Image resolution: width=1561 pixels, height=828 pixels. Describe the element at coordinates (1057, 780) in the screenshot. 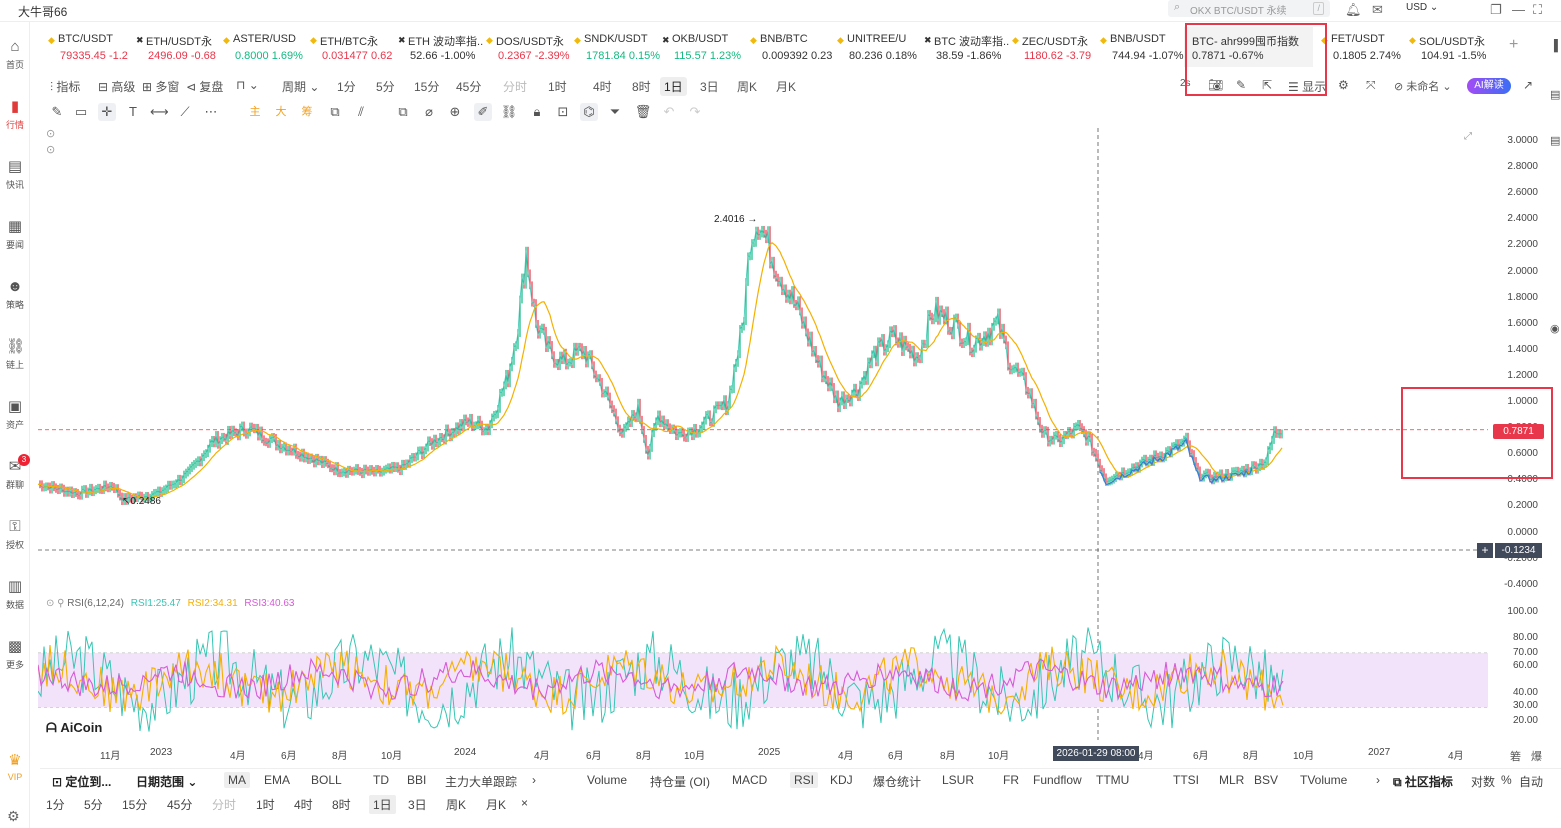

I see `sub-indicator-tab-8: Fundflow` at that location.